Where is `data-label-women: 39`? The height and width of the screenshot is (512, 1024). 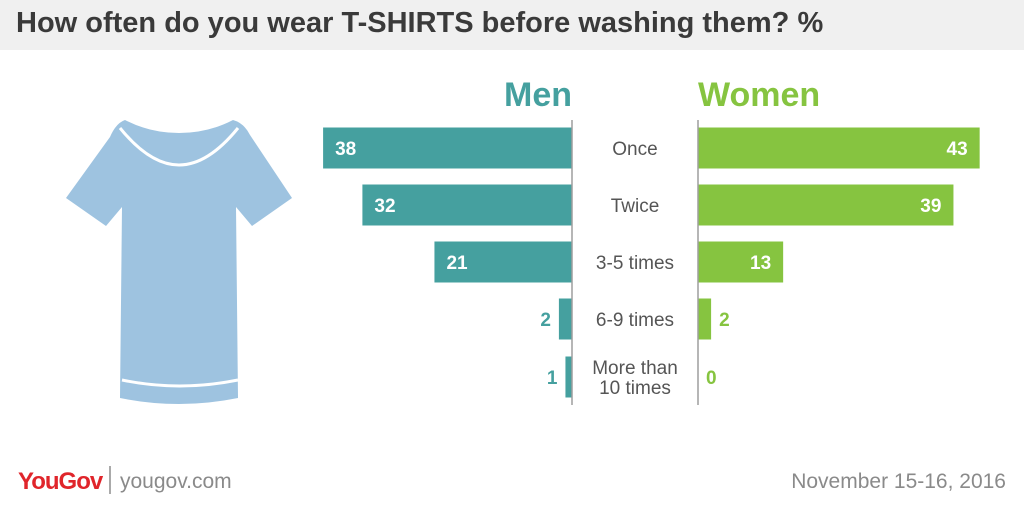 data-label-women: 39 is located at coordinates (930, 206).